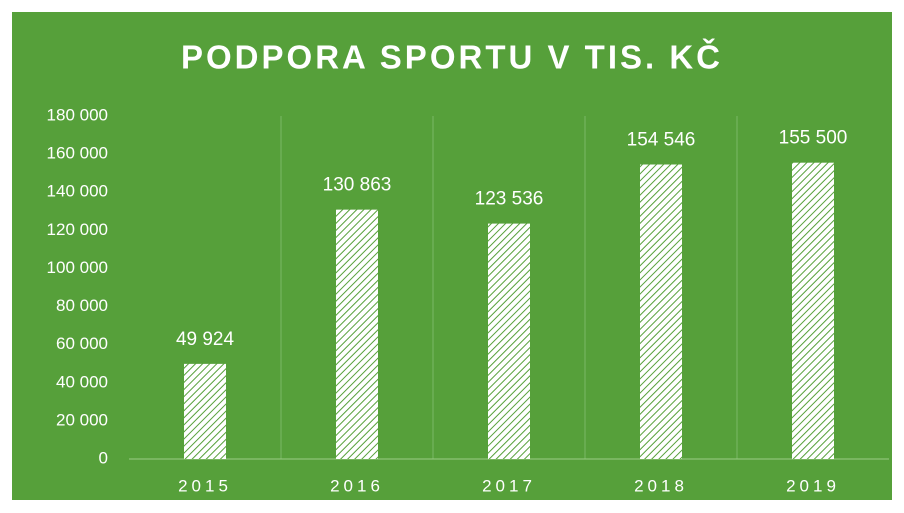  Describe the element at coordinates (77, 191) in the screenshot. I see `y-tick-label: 140 000` at that location.